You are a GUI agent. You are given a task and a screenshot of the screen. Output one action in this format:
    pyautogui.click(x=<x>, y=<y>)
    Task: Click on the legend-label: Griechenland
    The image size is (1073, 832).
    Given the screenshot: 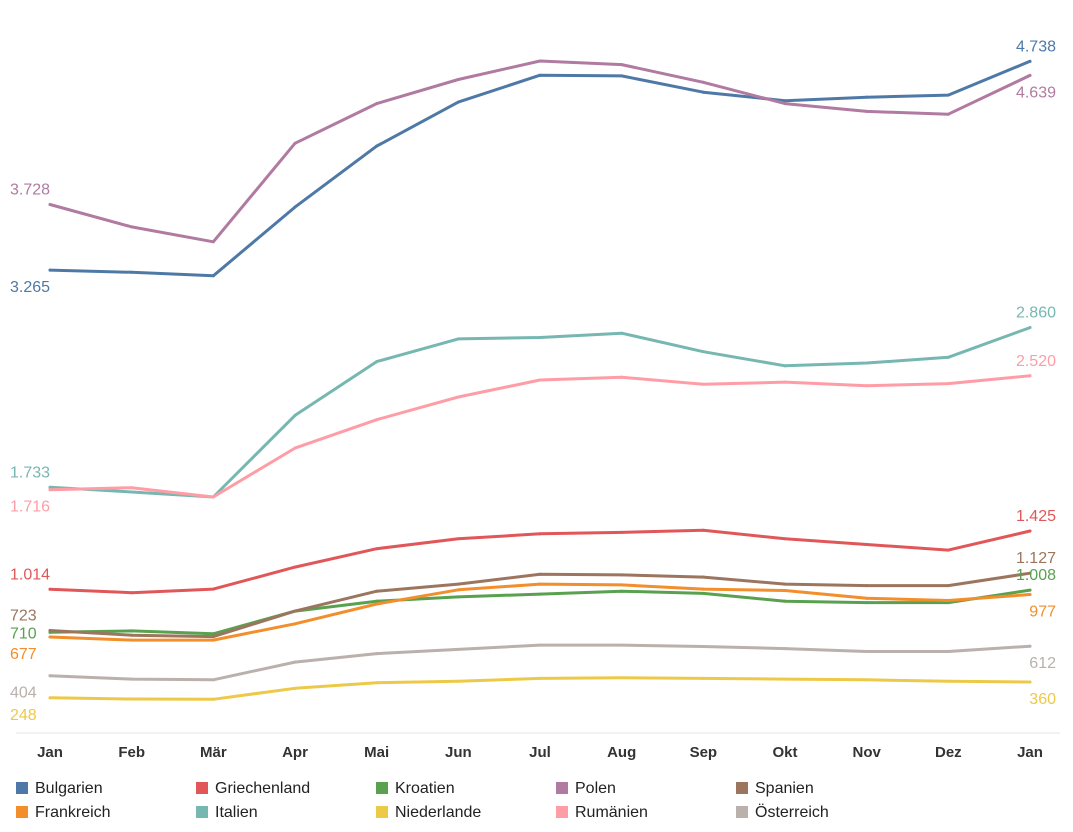 What is the action you would take?
    pyautogui.click(x=262, y=788)
    